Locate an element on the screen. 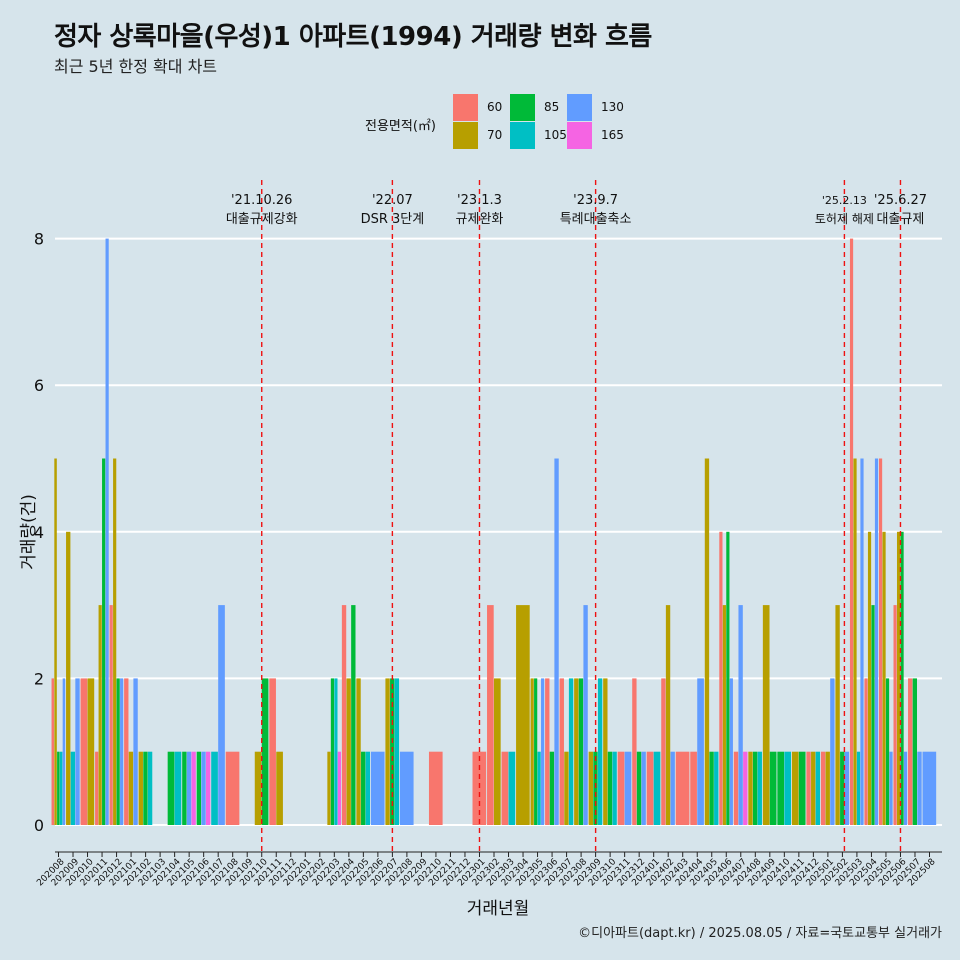  event-date: '23.9.7 is located at coordinates (595, 200).